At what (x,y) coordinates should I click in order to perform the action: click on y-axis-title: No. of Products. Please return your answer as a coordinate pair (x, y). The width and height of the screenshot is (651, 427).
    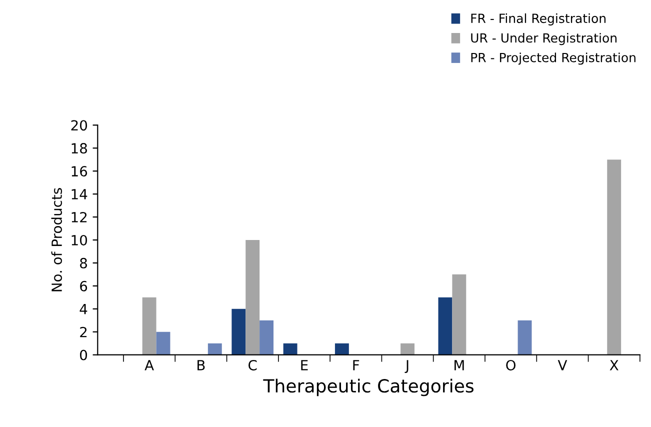
    Looking at the image, I should click on (56, 240).